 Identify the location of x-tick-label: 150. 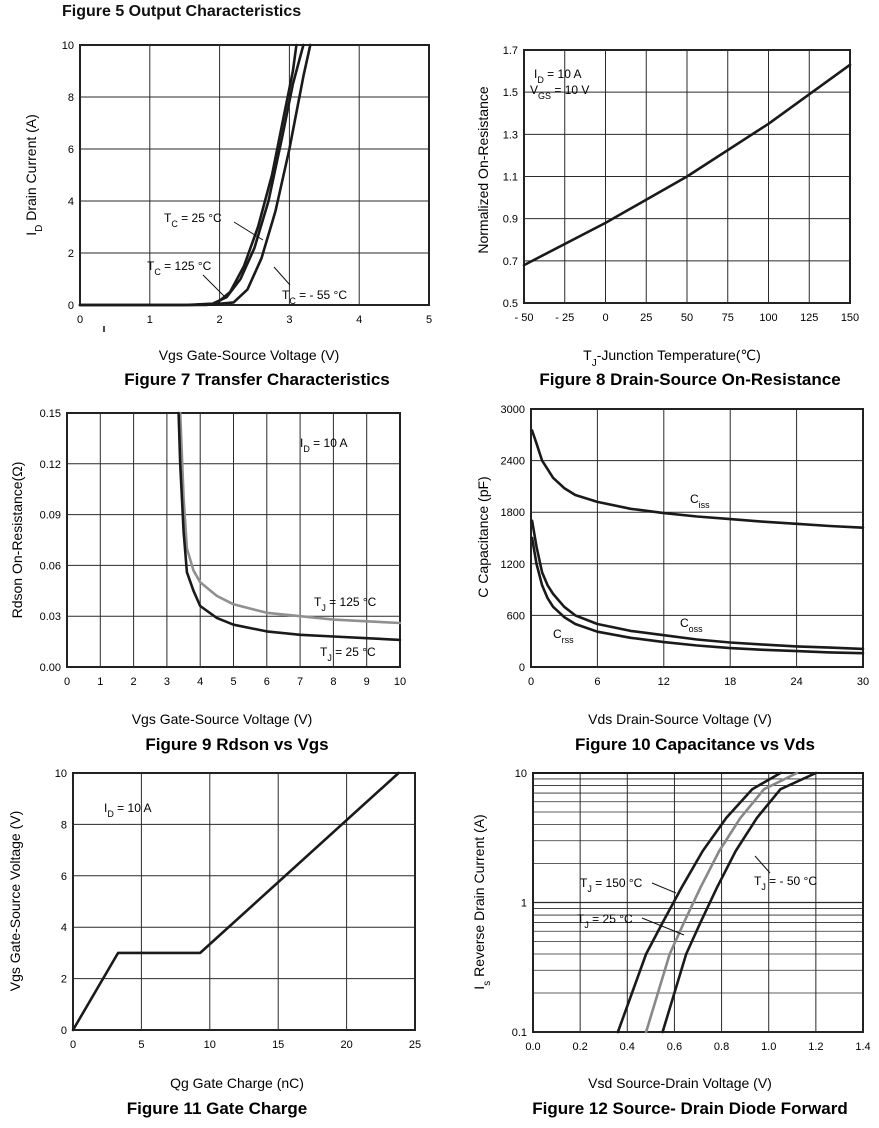
(850, 318).